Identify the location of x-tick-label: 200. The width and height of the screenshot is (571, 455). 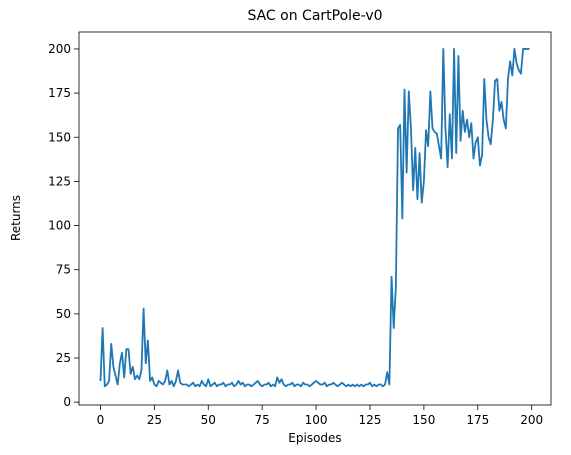
(531, 420).